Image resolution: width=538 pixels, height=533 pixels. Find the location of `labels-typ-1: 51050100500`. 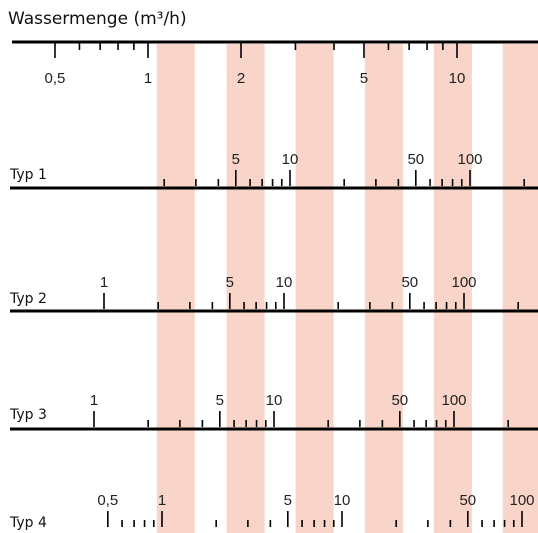

labels-typ-1: 51050100500 is located at coordinates (357, 159).